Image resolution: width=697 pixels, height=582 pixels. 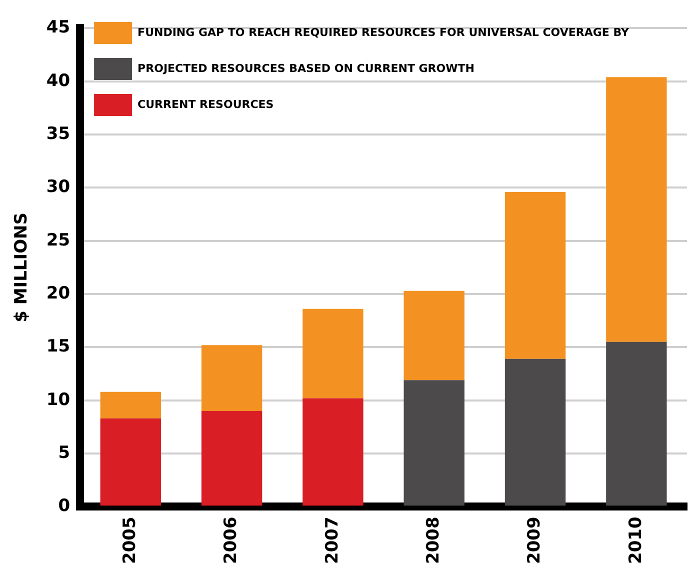 What do you see at coordinates (58, 346) in the screenshot?
I see `y-tick-label: 15` at bounding box center [58, 346].